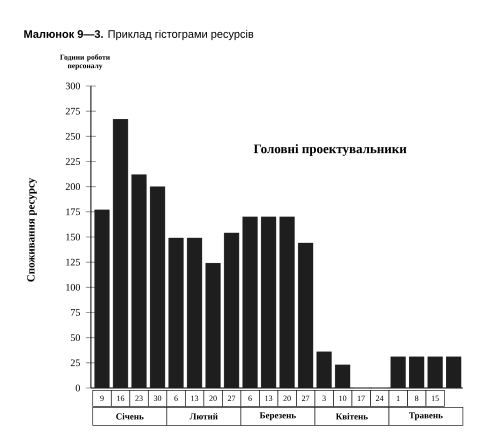 This screenshot has height=440, width=481. Describe the element at coordinates (380, 398) in the screenshot. I see `x-tick-label: 24` at that location.